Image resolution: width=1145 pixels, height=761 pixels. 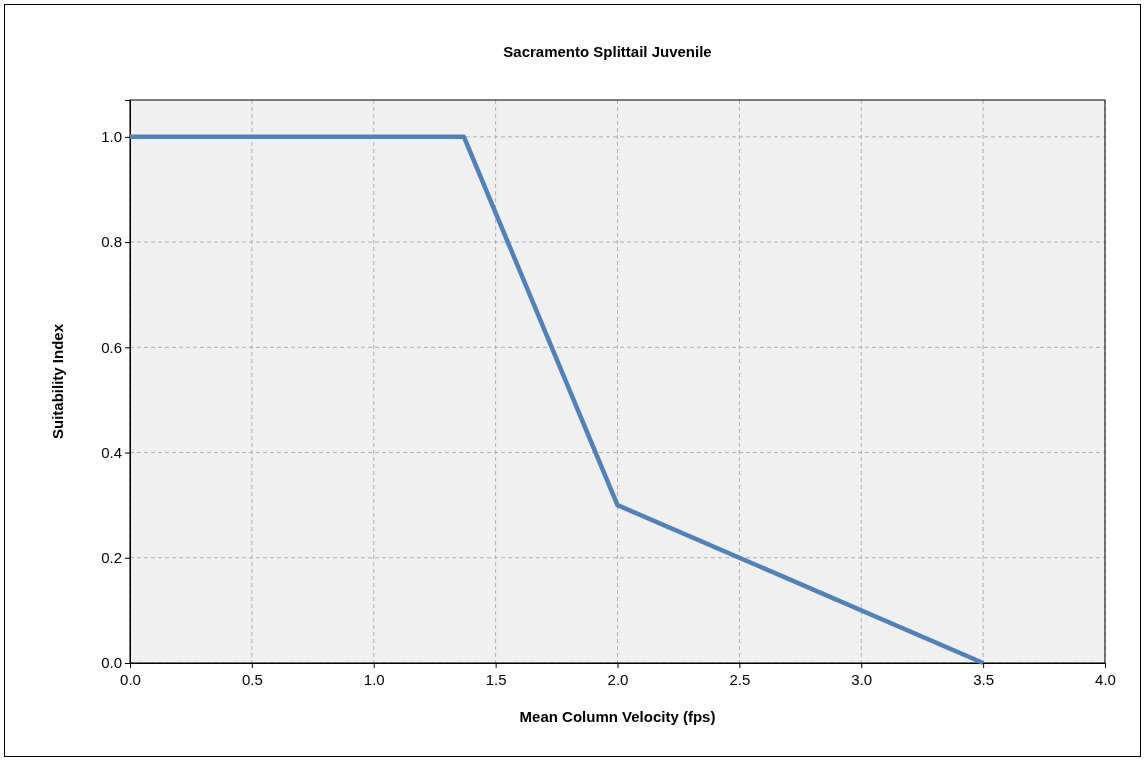 I want to click on y-tick-label: 0.0, so click(x=111, y=663).